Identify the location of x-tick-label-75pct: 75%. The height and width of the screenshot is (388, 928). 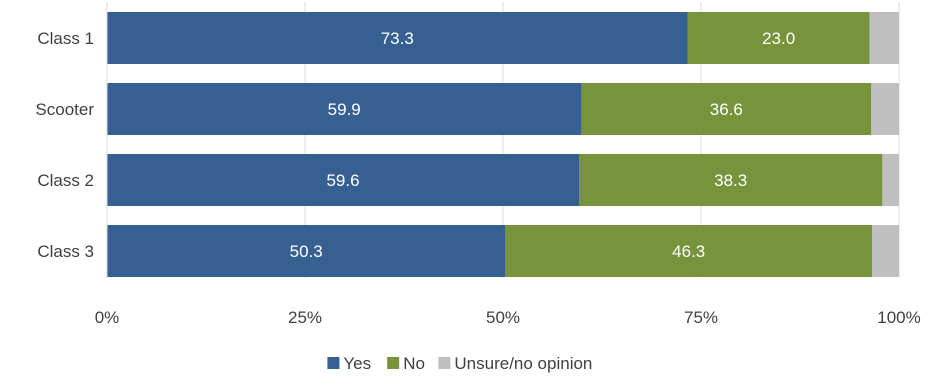
(701, 317).